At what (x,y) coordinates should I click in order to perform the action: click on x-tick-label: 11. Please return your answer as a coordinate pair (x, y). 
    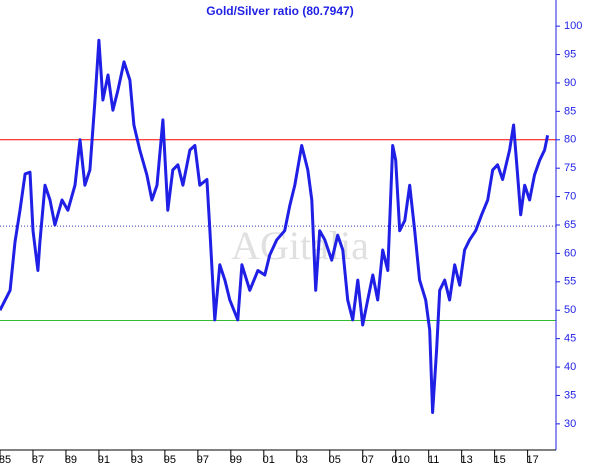
    Looking at the image, I should click on (433, 460).